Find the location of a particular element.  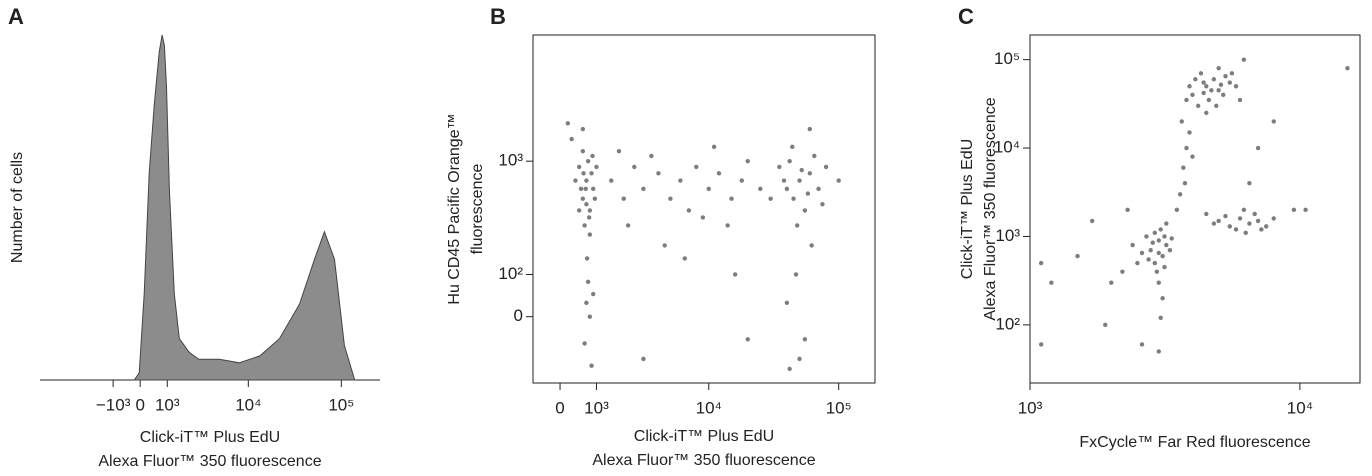

y-tick-label: 10⁴ is located at coordinates (1007, 147).